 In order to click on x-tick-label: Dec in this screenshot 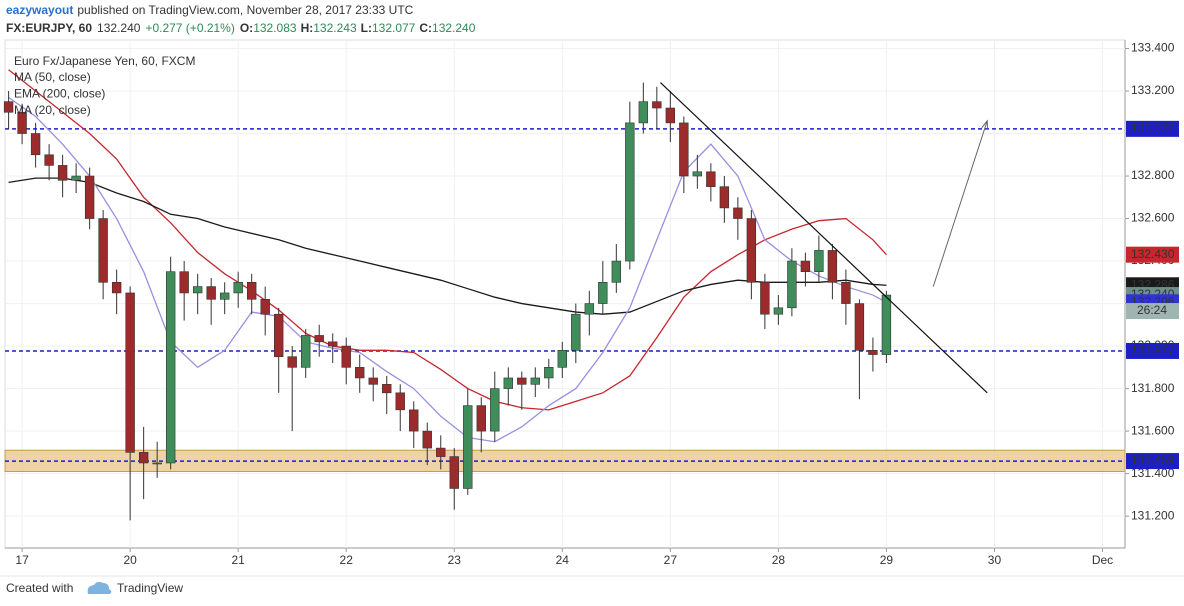, I will do `click(1102, 560)`.